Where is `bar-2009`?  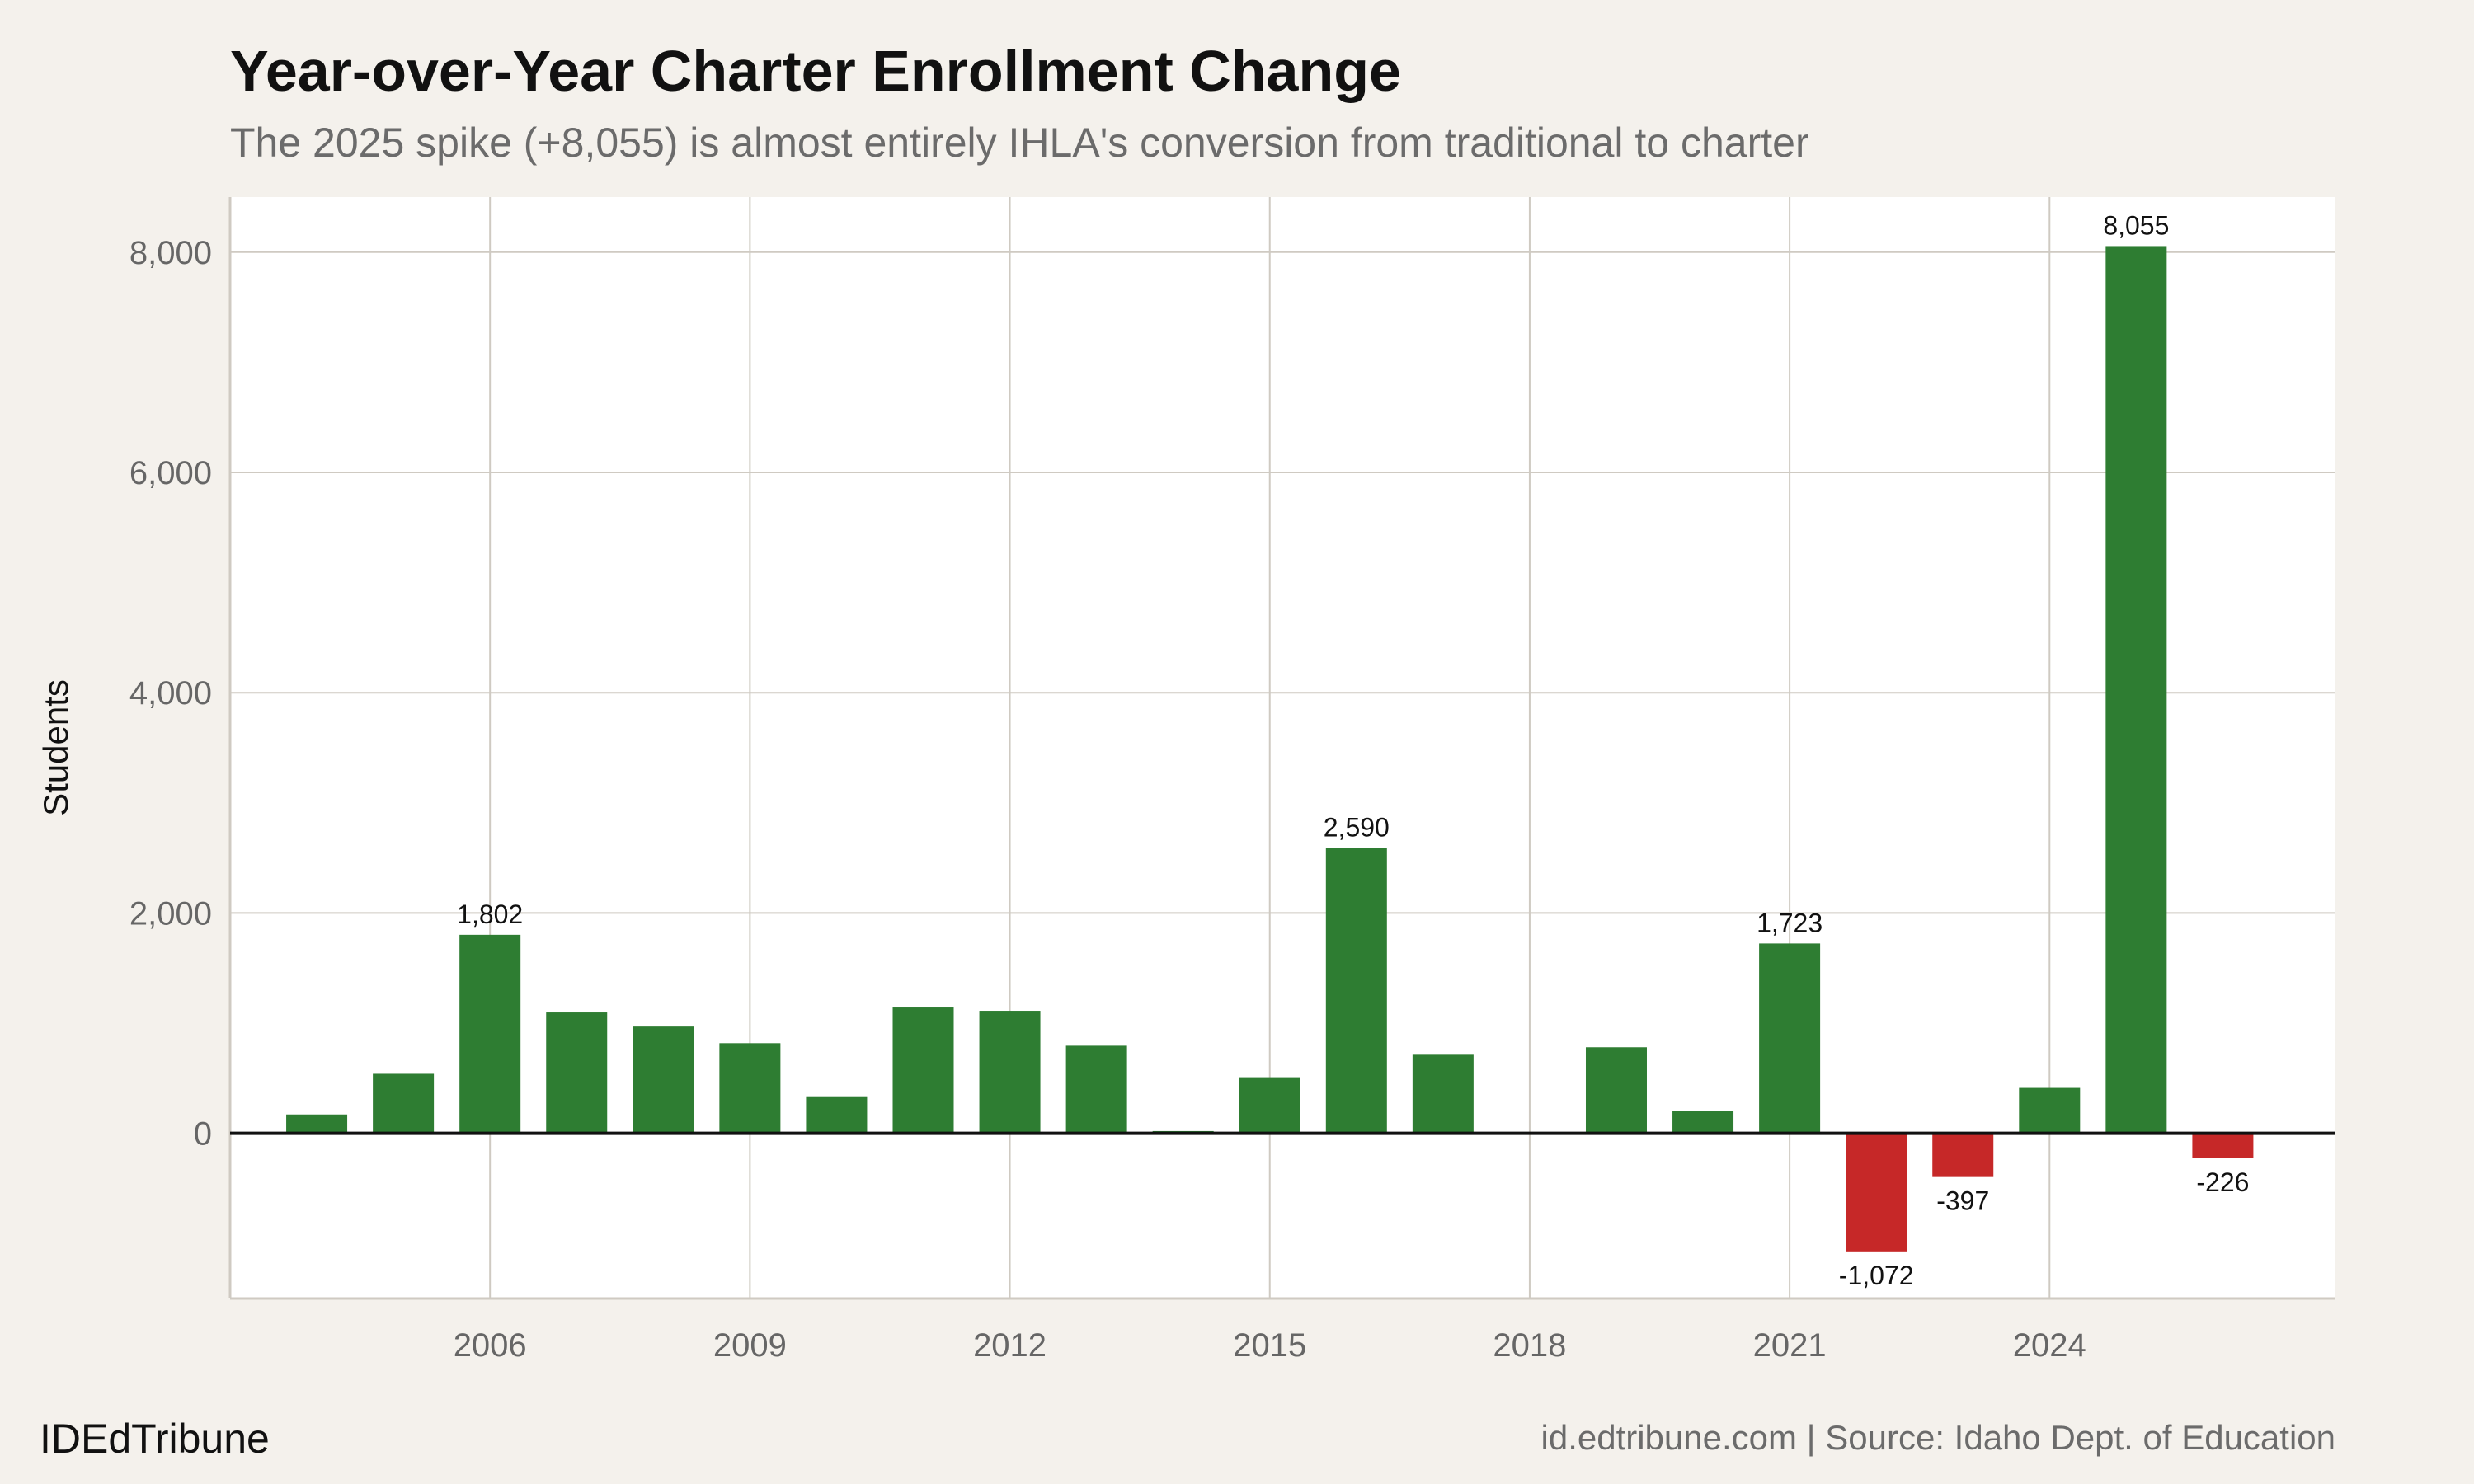
bar-2009 is located at coordinates (750, 1088).